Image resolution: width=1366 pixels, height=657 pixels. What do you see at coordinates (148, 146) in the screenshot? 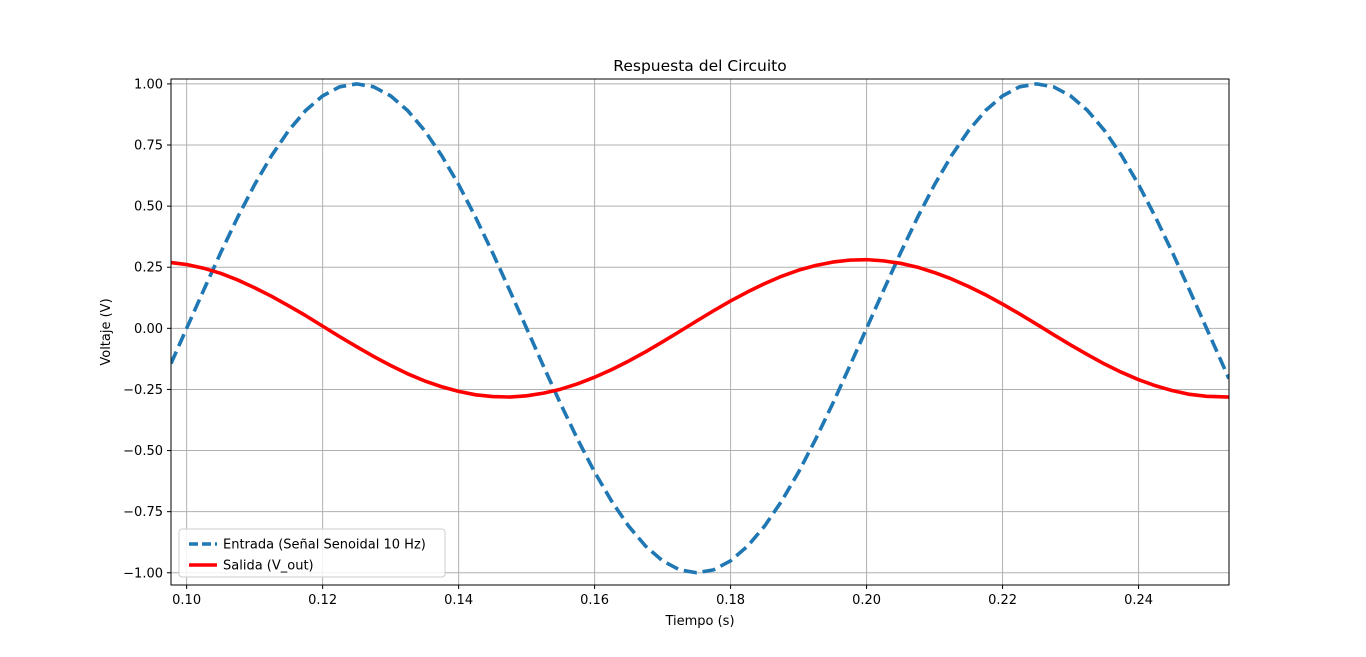
I see `y-tick-label: 0.75` at bounding box center [148, 146].